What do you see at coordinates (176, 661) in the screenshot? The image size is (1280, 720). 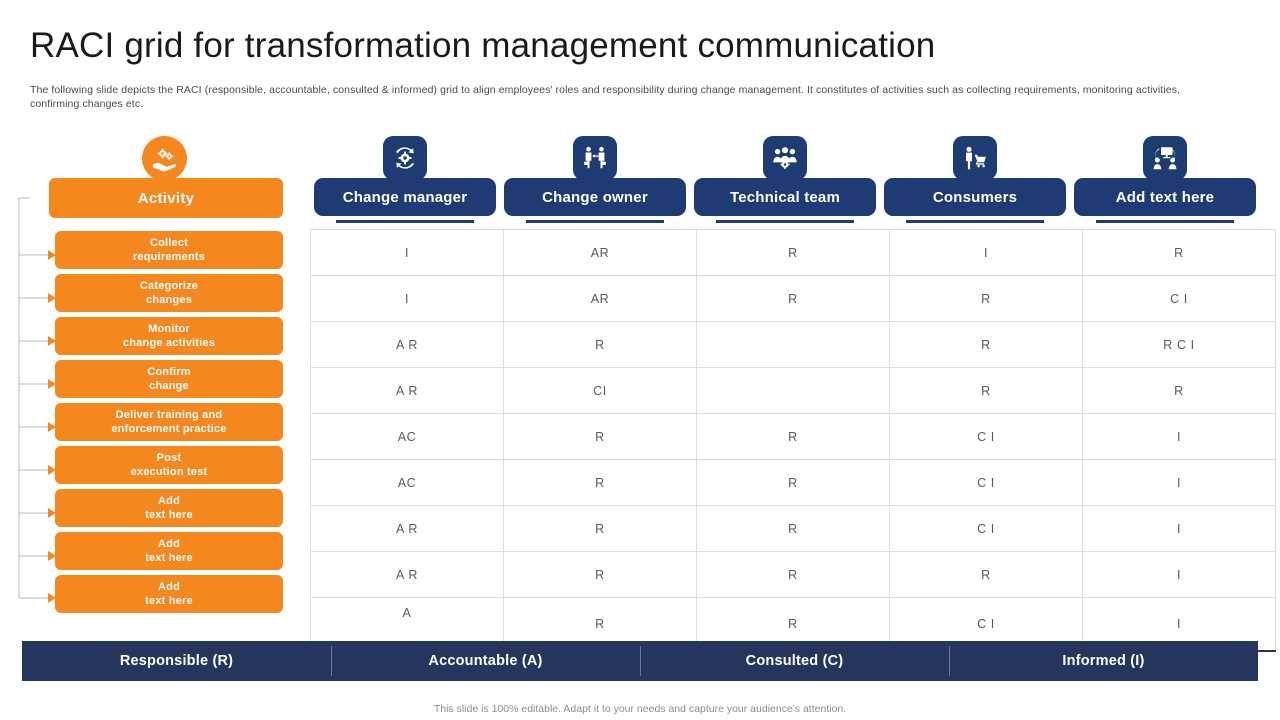 I see `legend-item: Responsible (R)` at bounding box center [176, 661].